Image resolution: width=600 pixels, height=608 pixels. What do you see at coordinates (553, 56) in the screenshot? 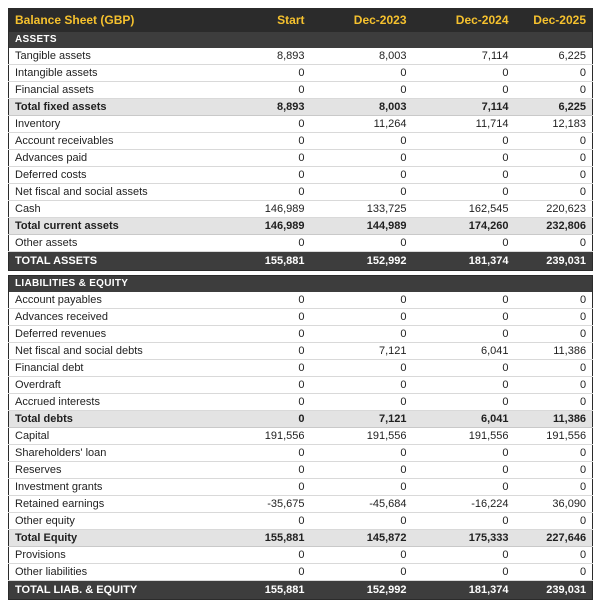
I see `cell-value: 6,225` at bounding box center [553, 56].